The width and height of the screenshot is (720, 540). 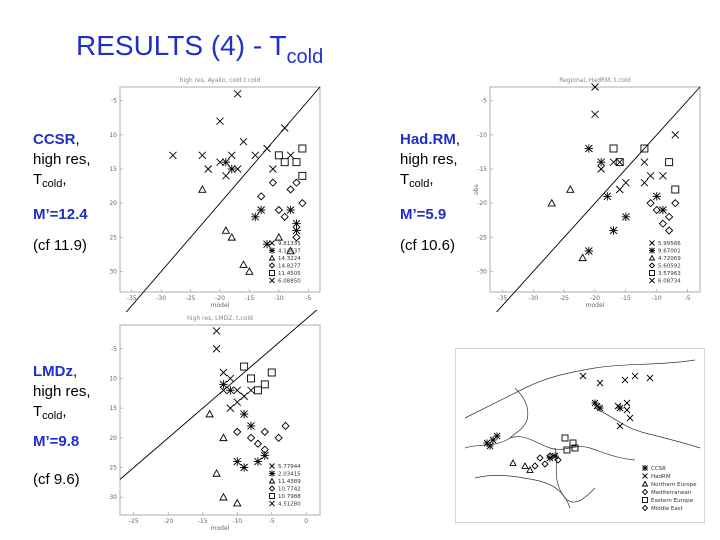 I want to click on legend-label: 4.14637, so click(x=289, y=252).